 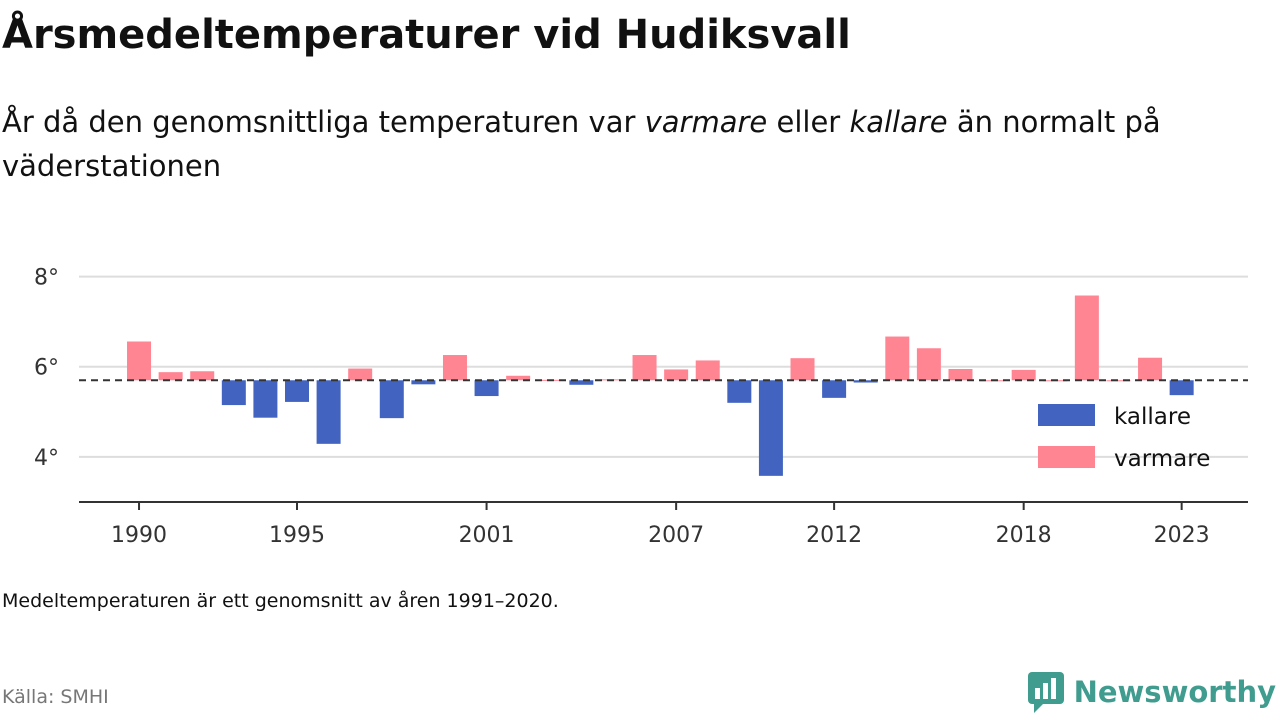 I want to click on x-tick-label: 2007, so click(x=676, y=535).